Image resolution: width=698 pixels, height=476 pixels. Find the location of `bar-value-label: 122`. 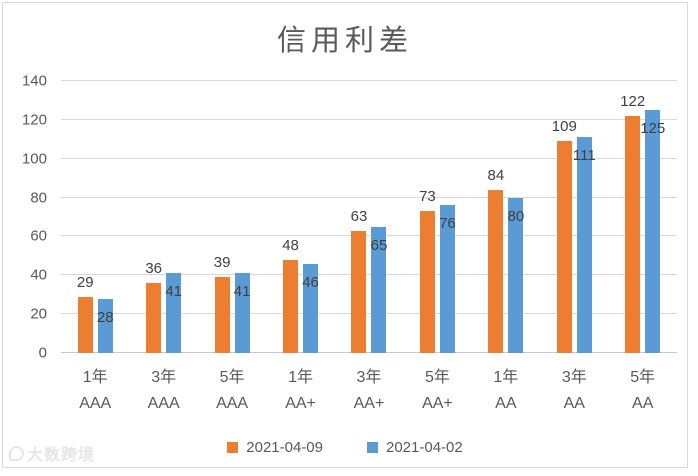

bar-value-label: 122 is located at coordinates (633, 101).